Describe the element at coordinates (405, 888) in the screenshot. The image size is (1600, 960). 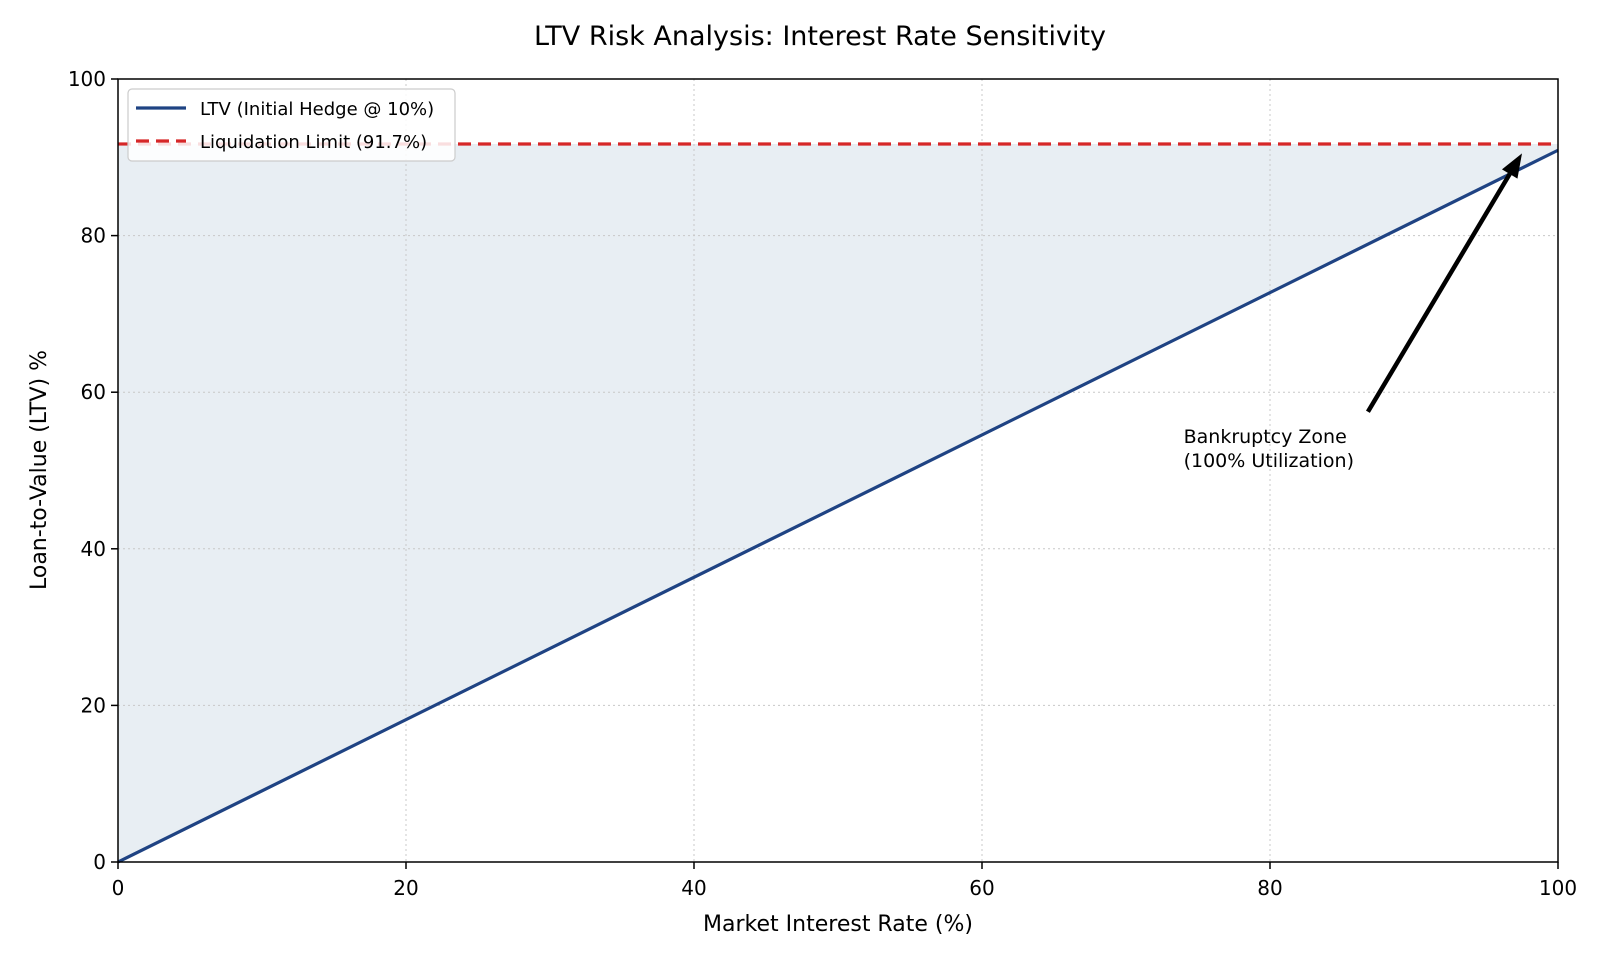
I see `x-tick-label-1: 20` at that location.